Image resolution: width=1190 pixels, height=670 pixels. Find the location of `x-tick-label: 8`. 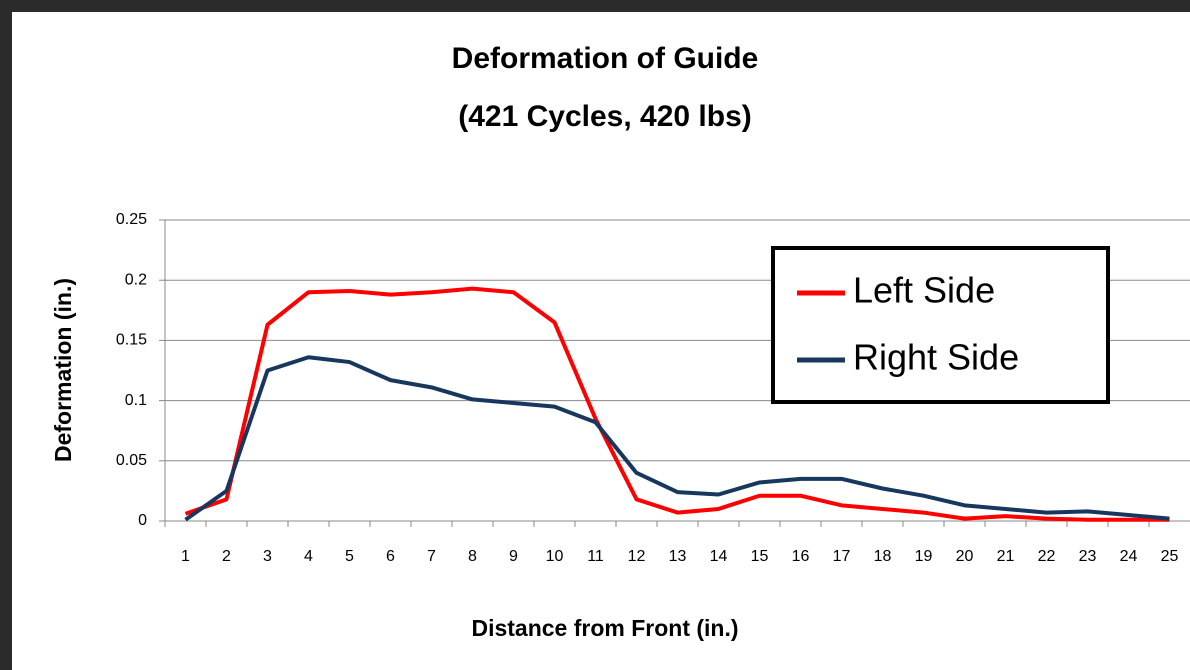

x-tick-label: 8 is located at coordinates (472, 556).